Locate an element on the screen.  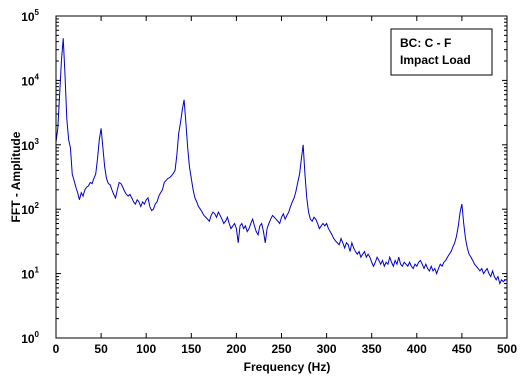
x-tick-label: 300 is located at coordinates (327, 349).